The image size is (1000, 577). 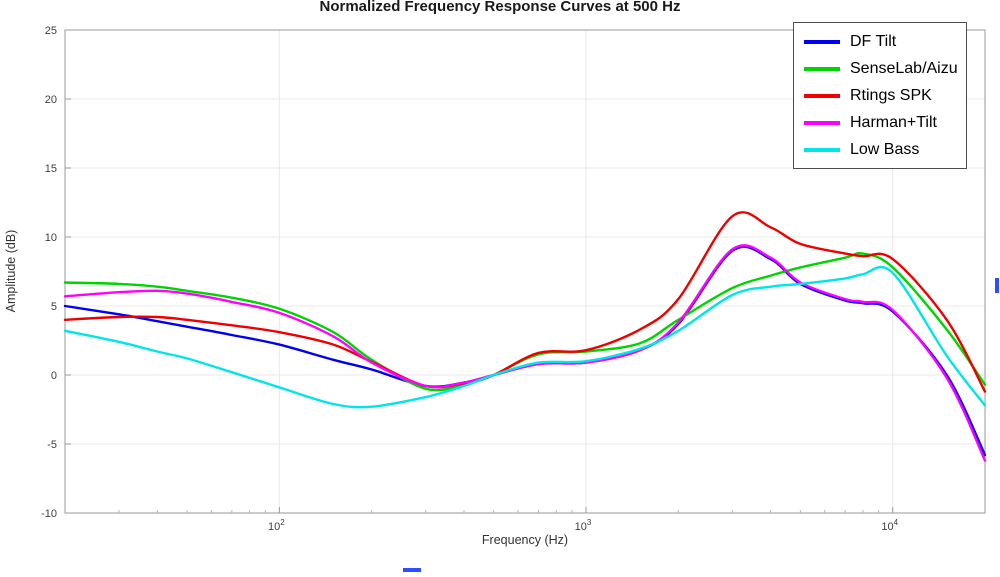 What do you see at coordinates (51, 100) in the screenshot?
I see `y-tick-label: 20` at bounding box center [51, 100].